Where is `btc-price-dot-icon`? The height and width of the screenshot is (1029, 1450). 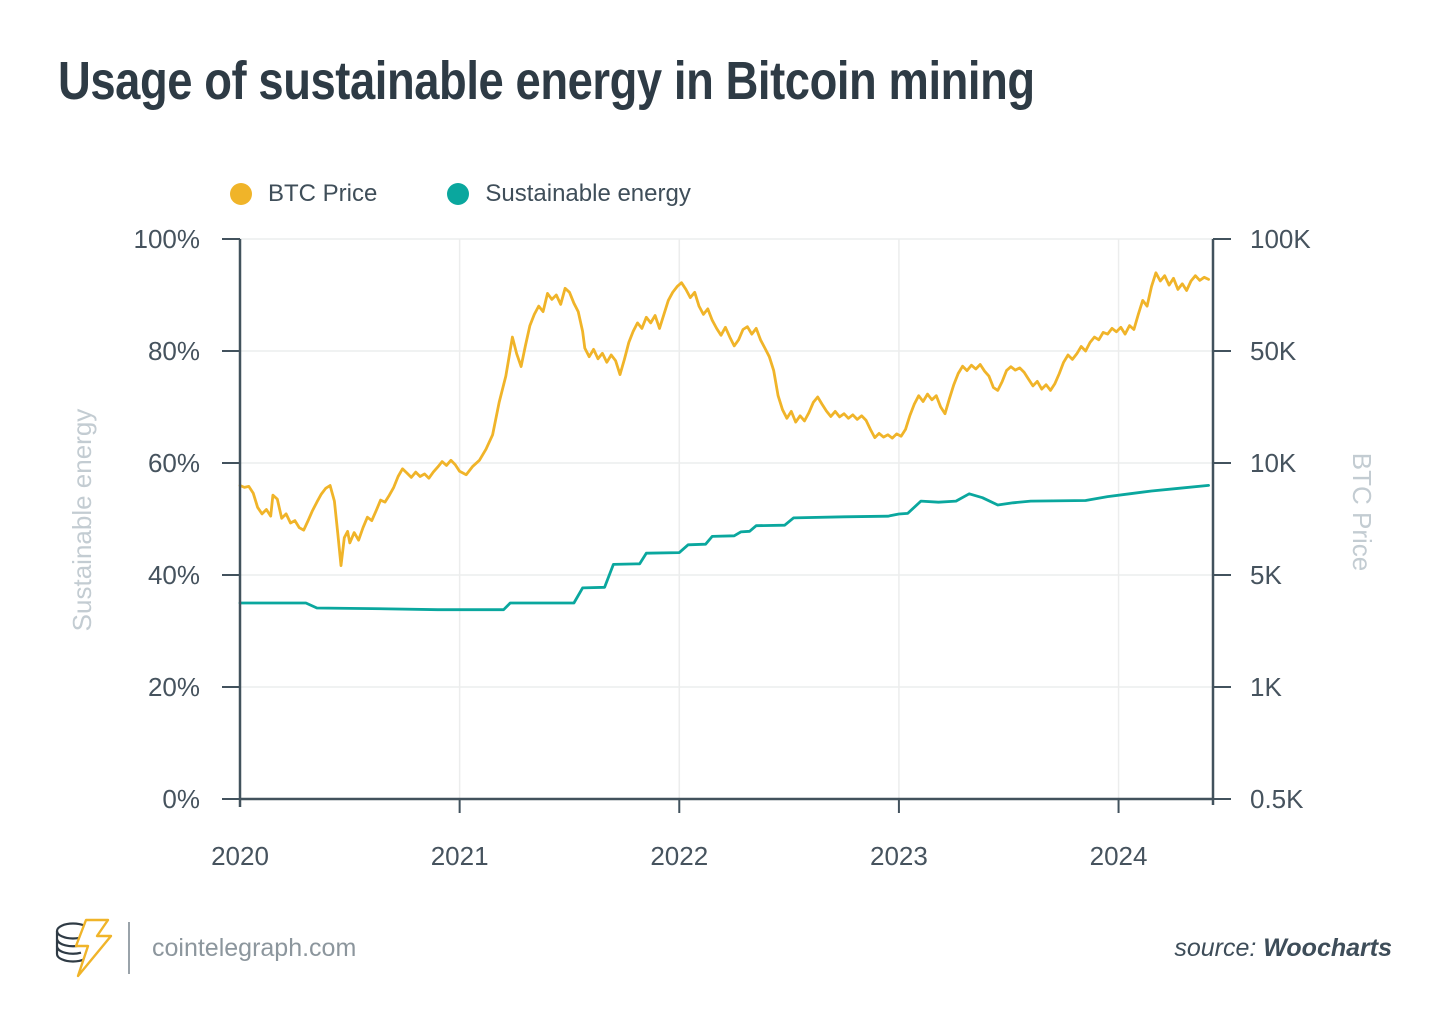 btc-price-dot-icon is located at coordinates (241, 194).